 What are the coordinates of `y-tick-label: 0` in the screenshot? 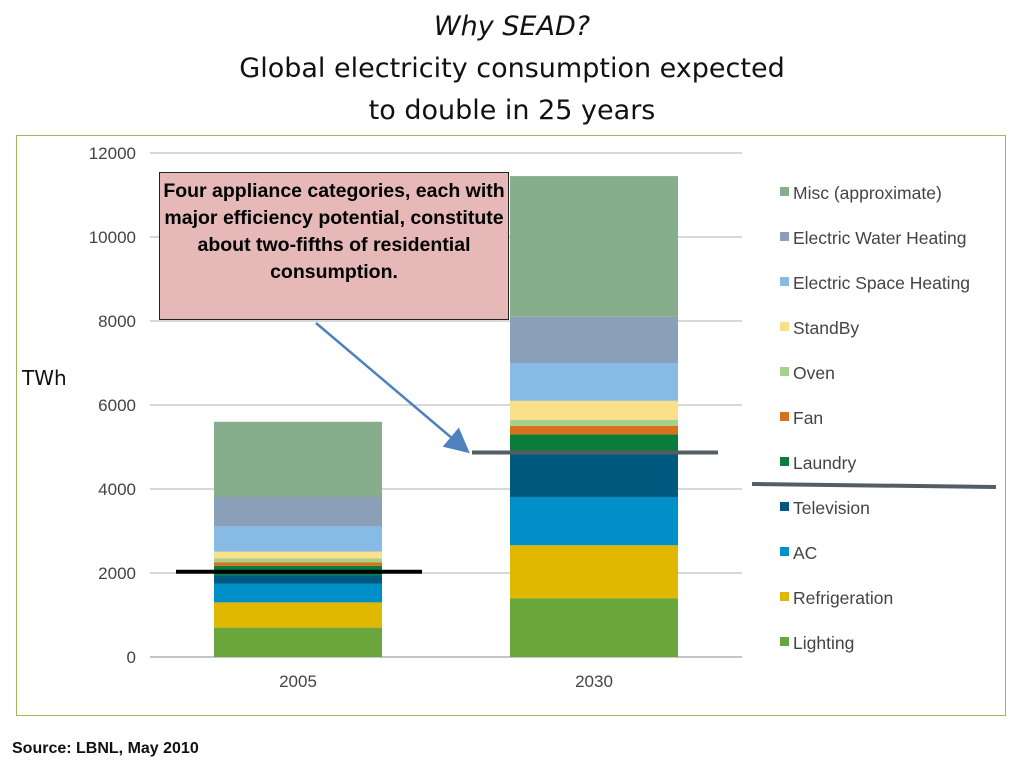 It's located at (131, 657).